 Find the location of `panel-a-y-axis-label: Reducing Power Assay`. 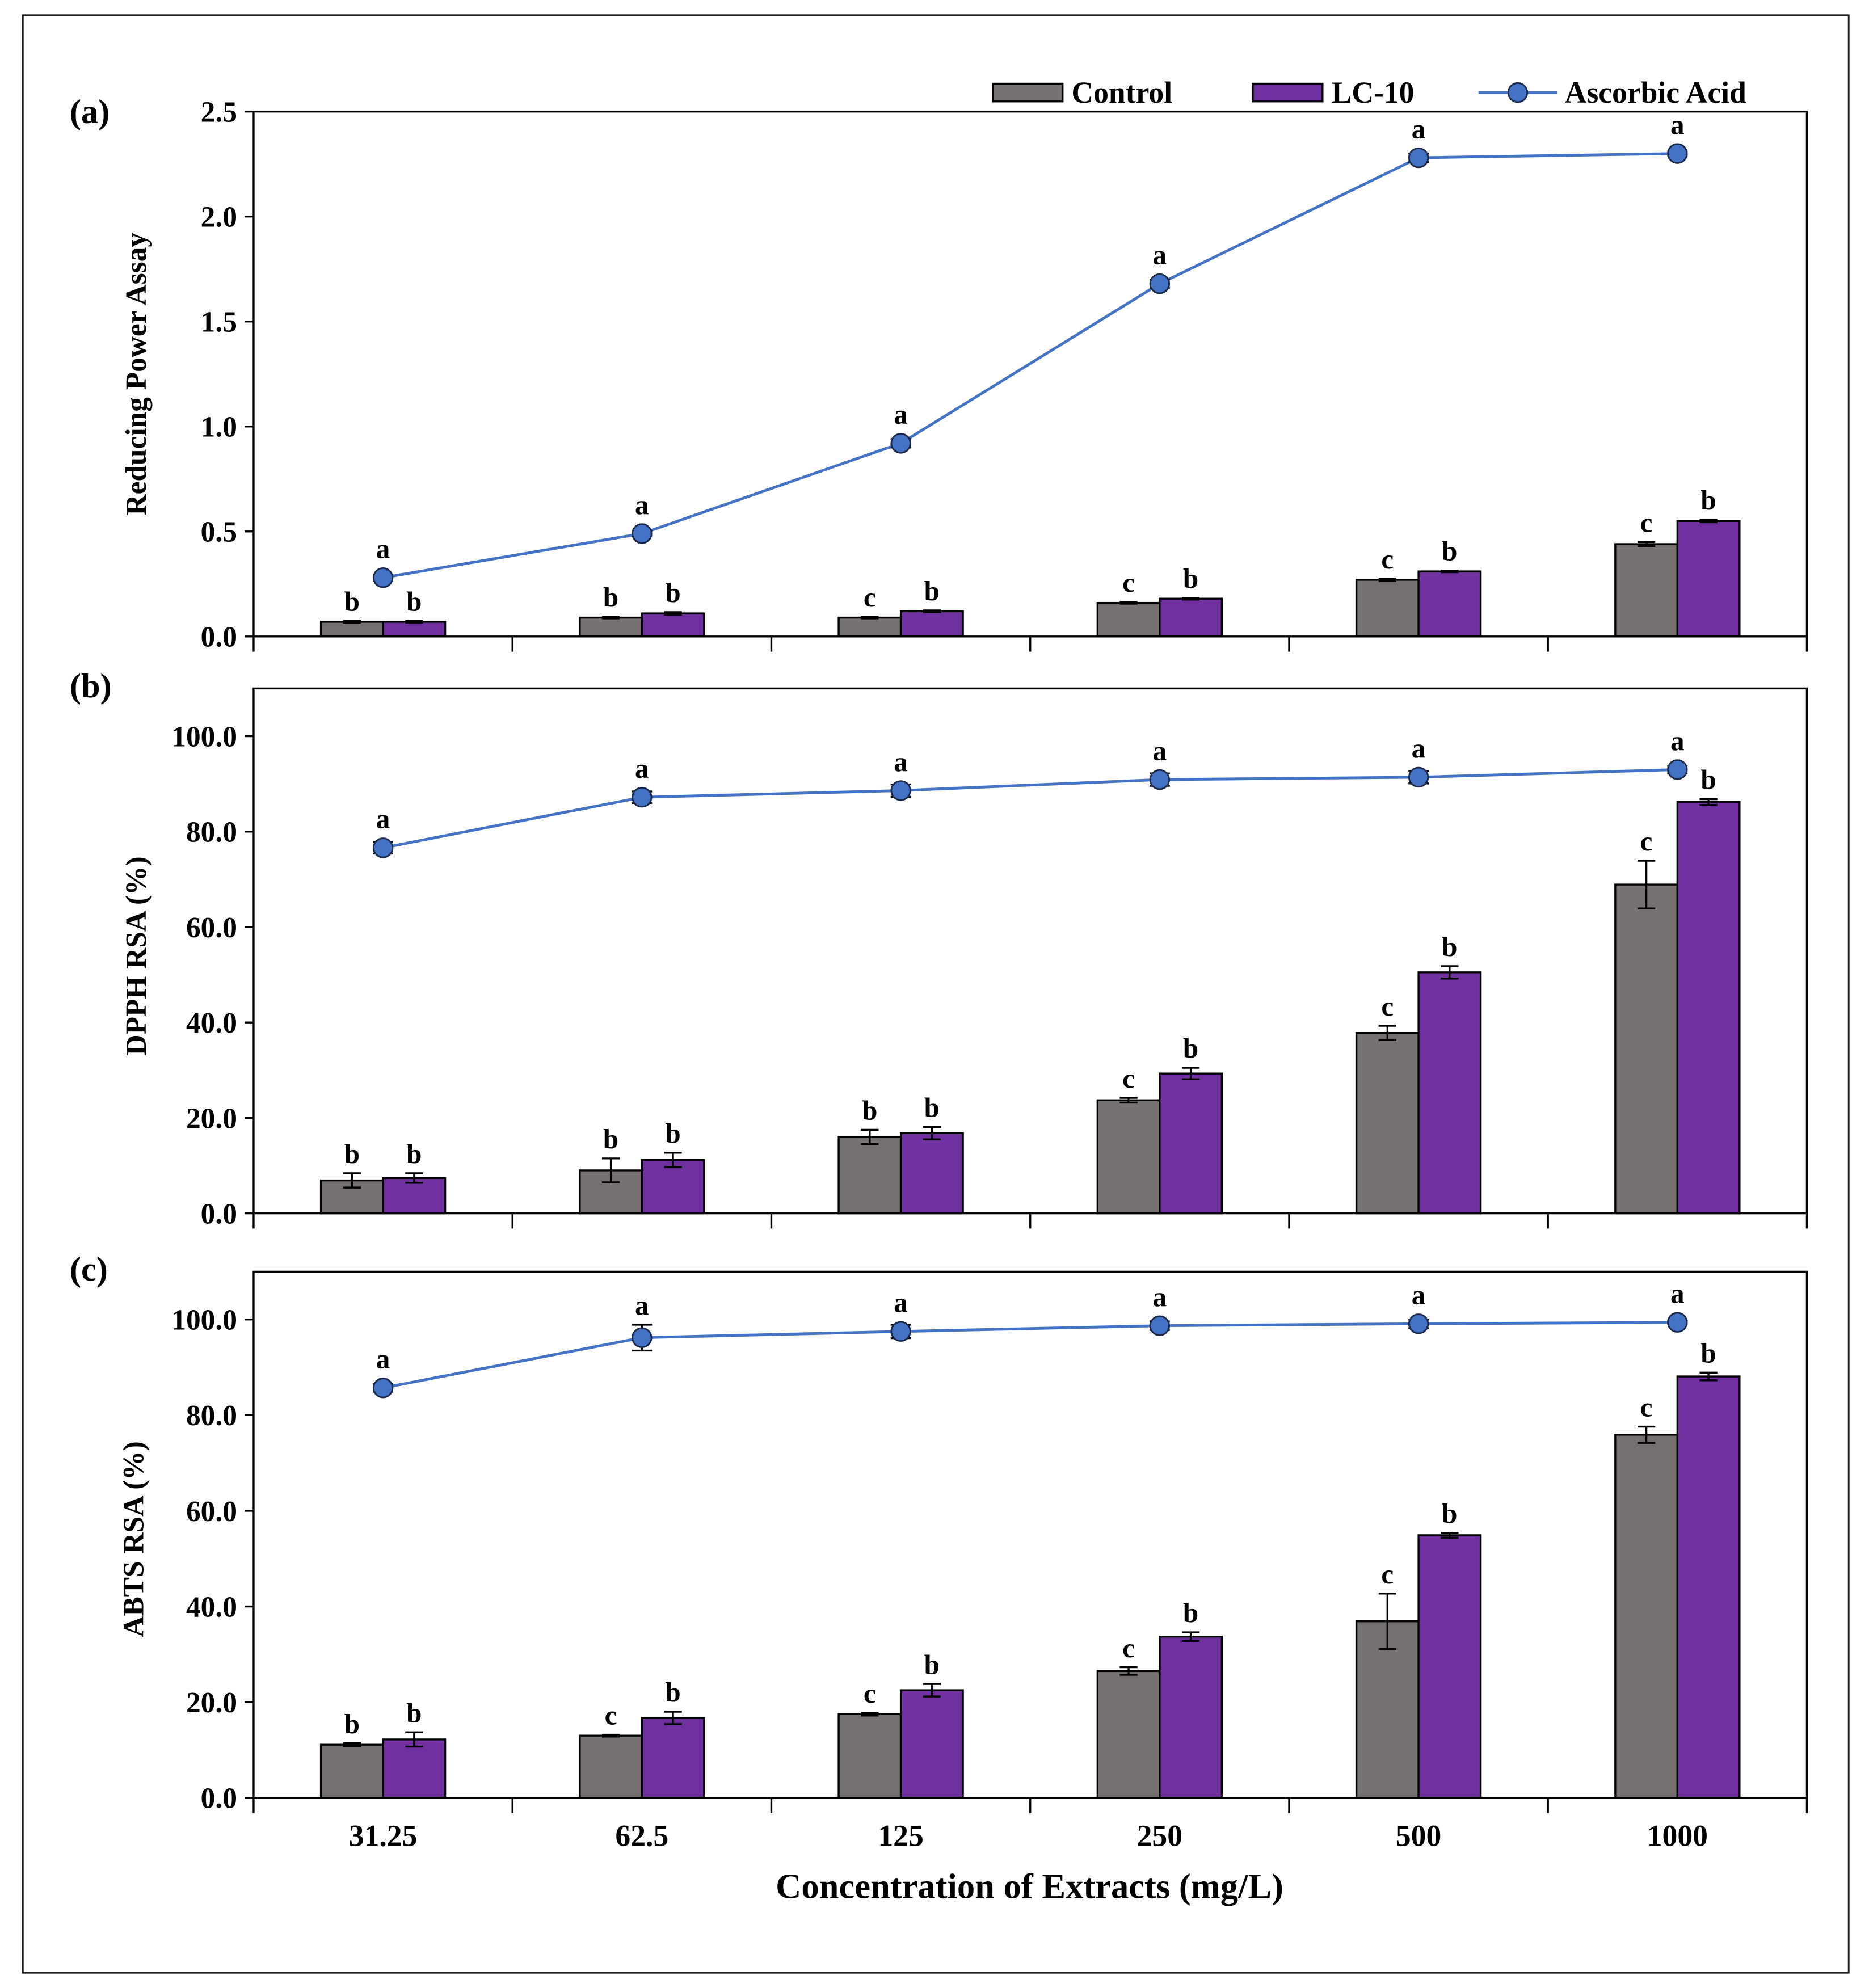

panel-a-y-axis-label: Reducing Power Assay is located at coordinates (136, 375).